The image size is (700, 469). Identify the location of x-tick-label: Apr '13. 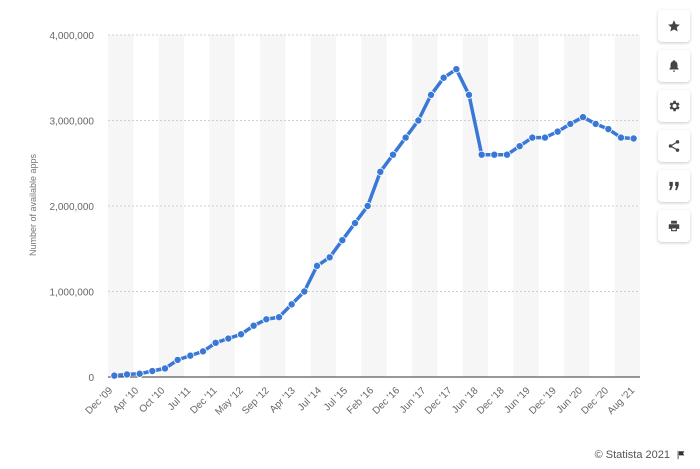
(283, 400).